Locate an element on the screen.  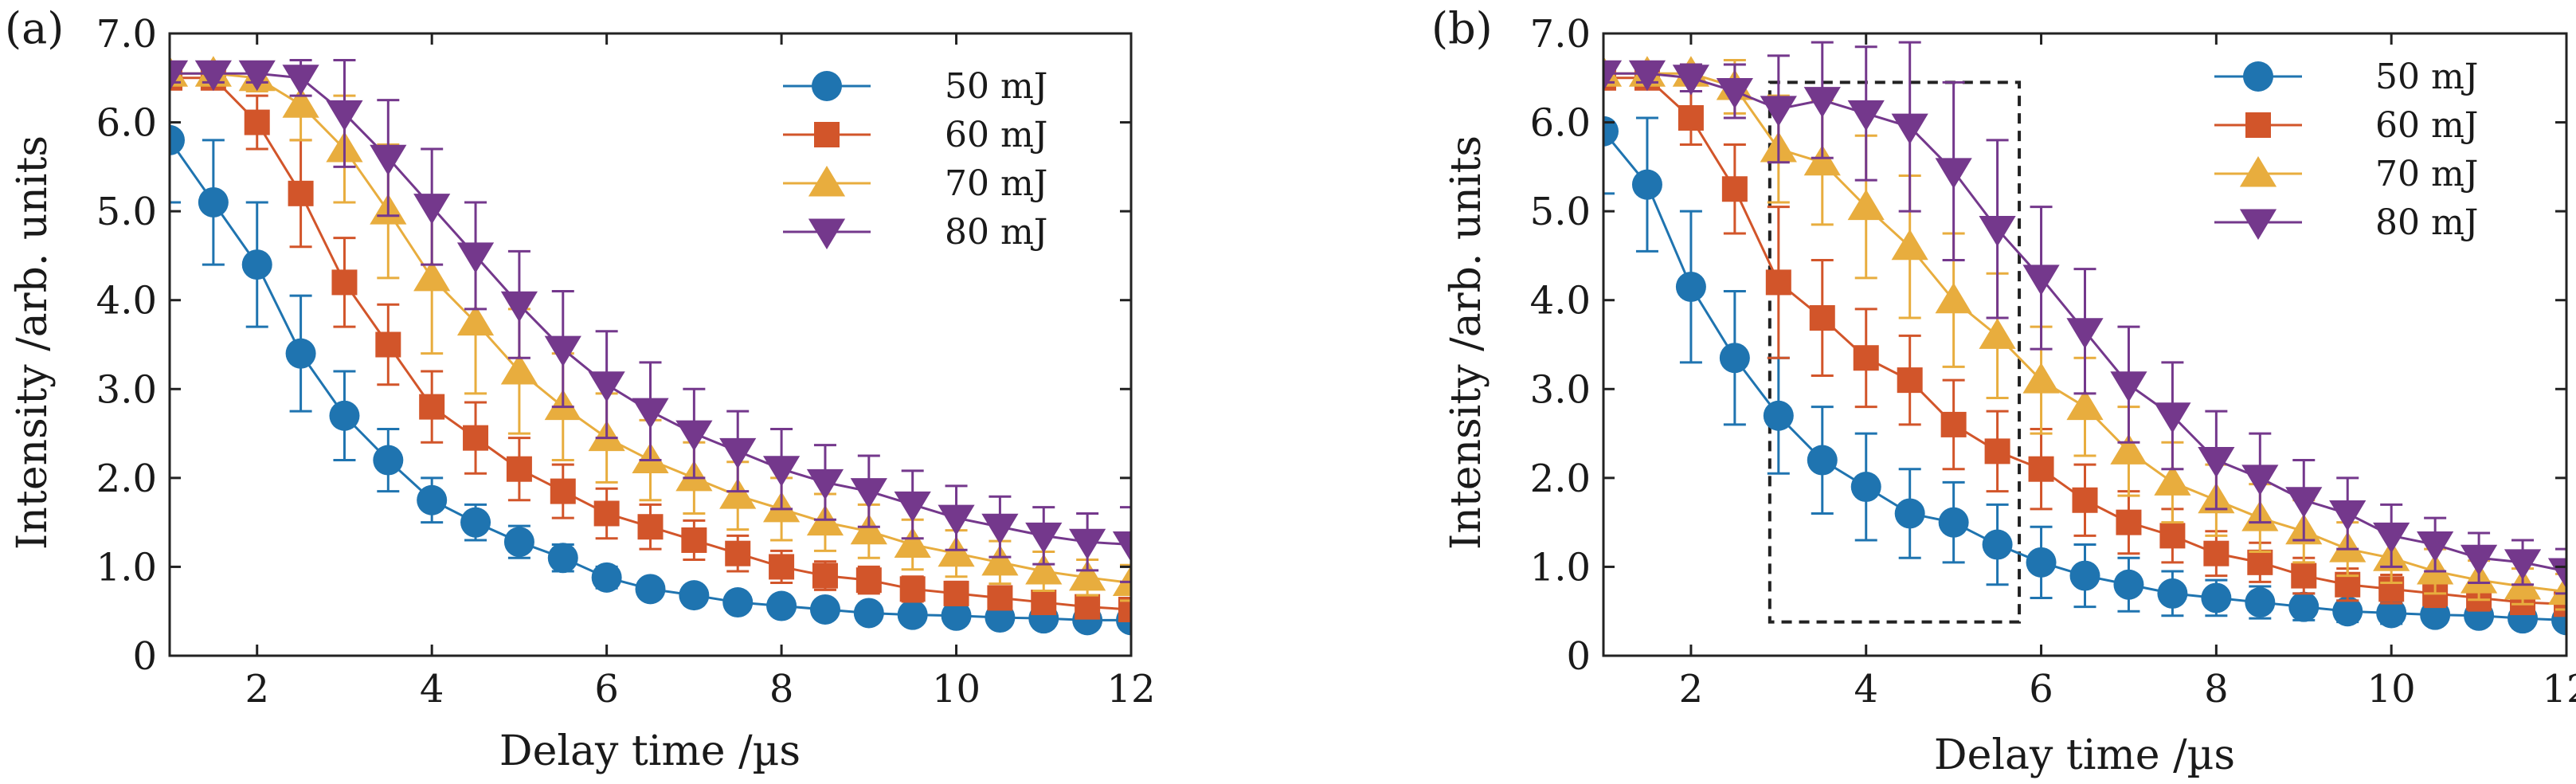
x-tick-label: 2 is located at coordinates (257, 689).